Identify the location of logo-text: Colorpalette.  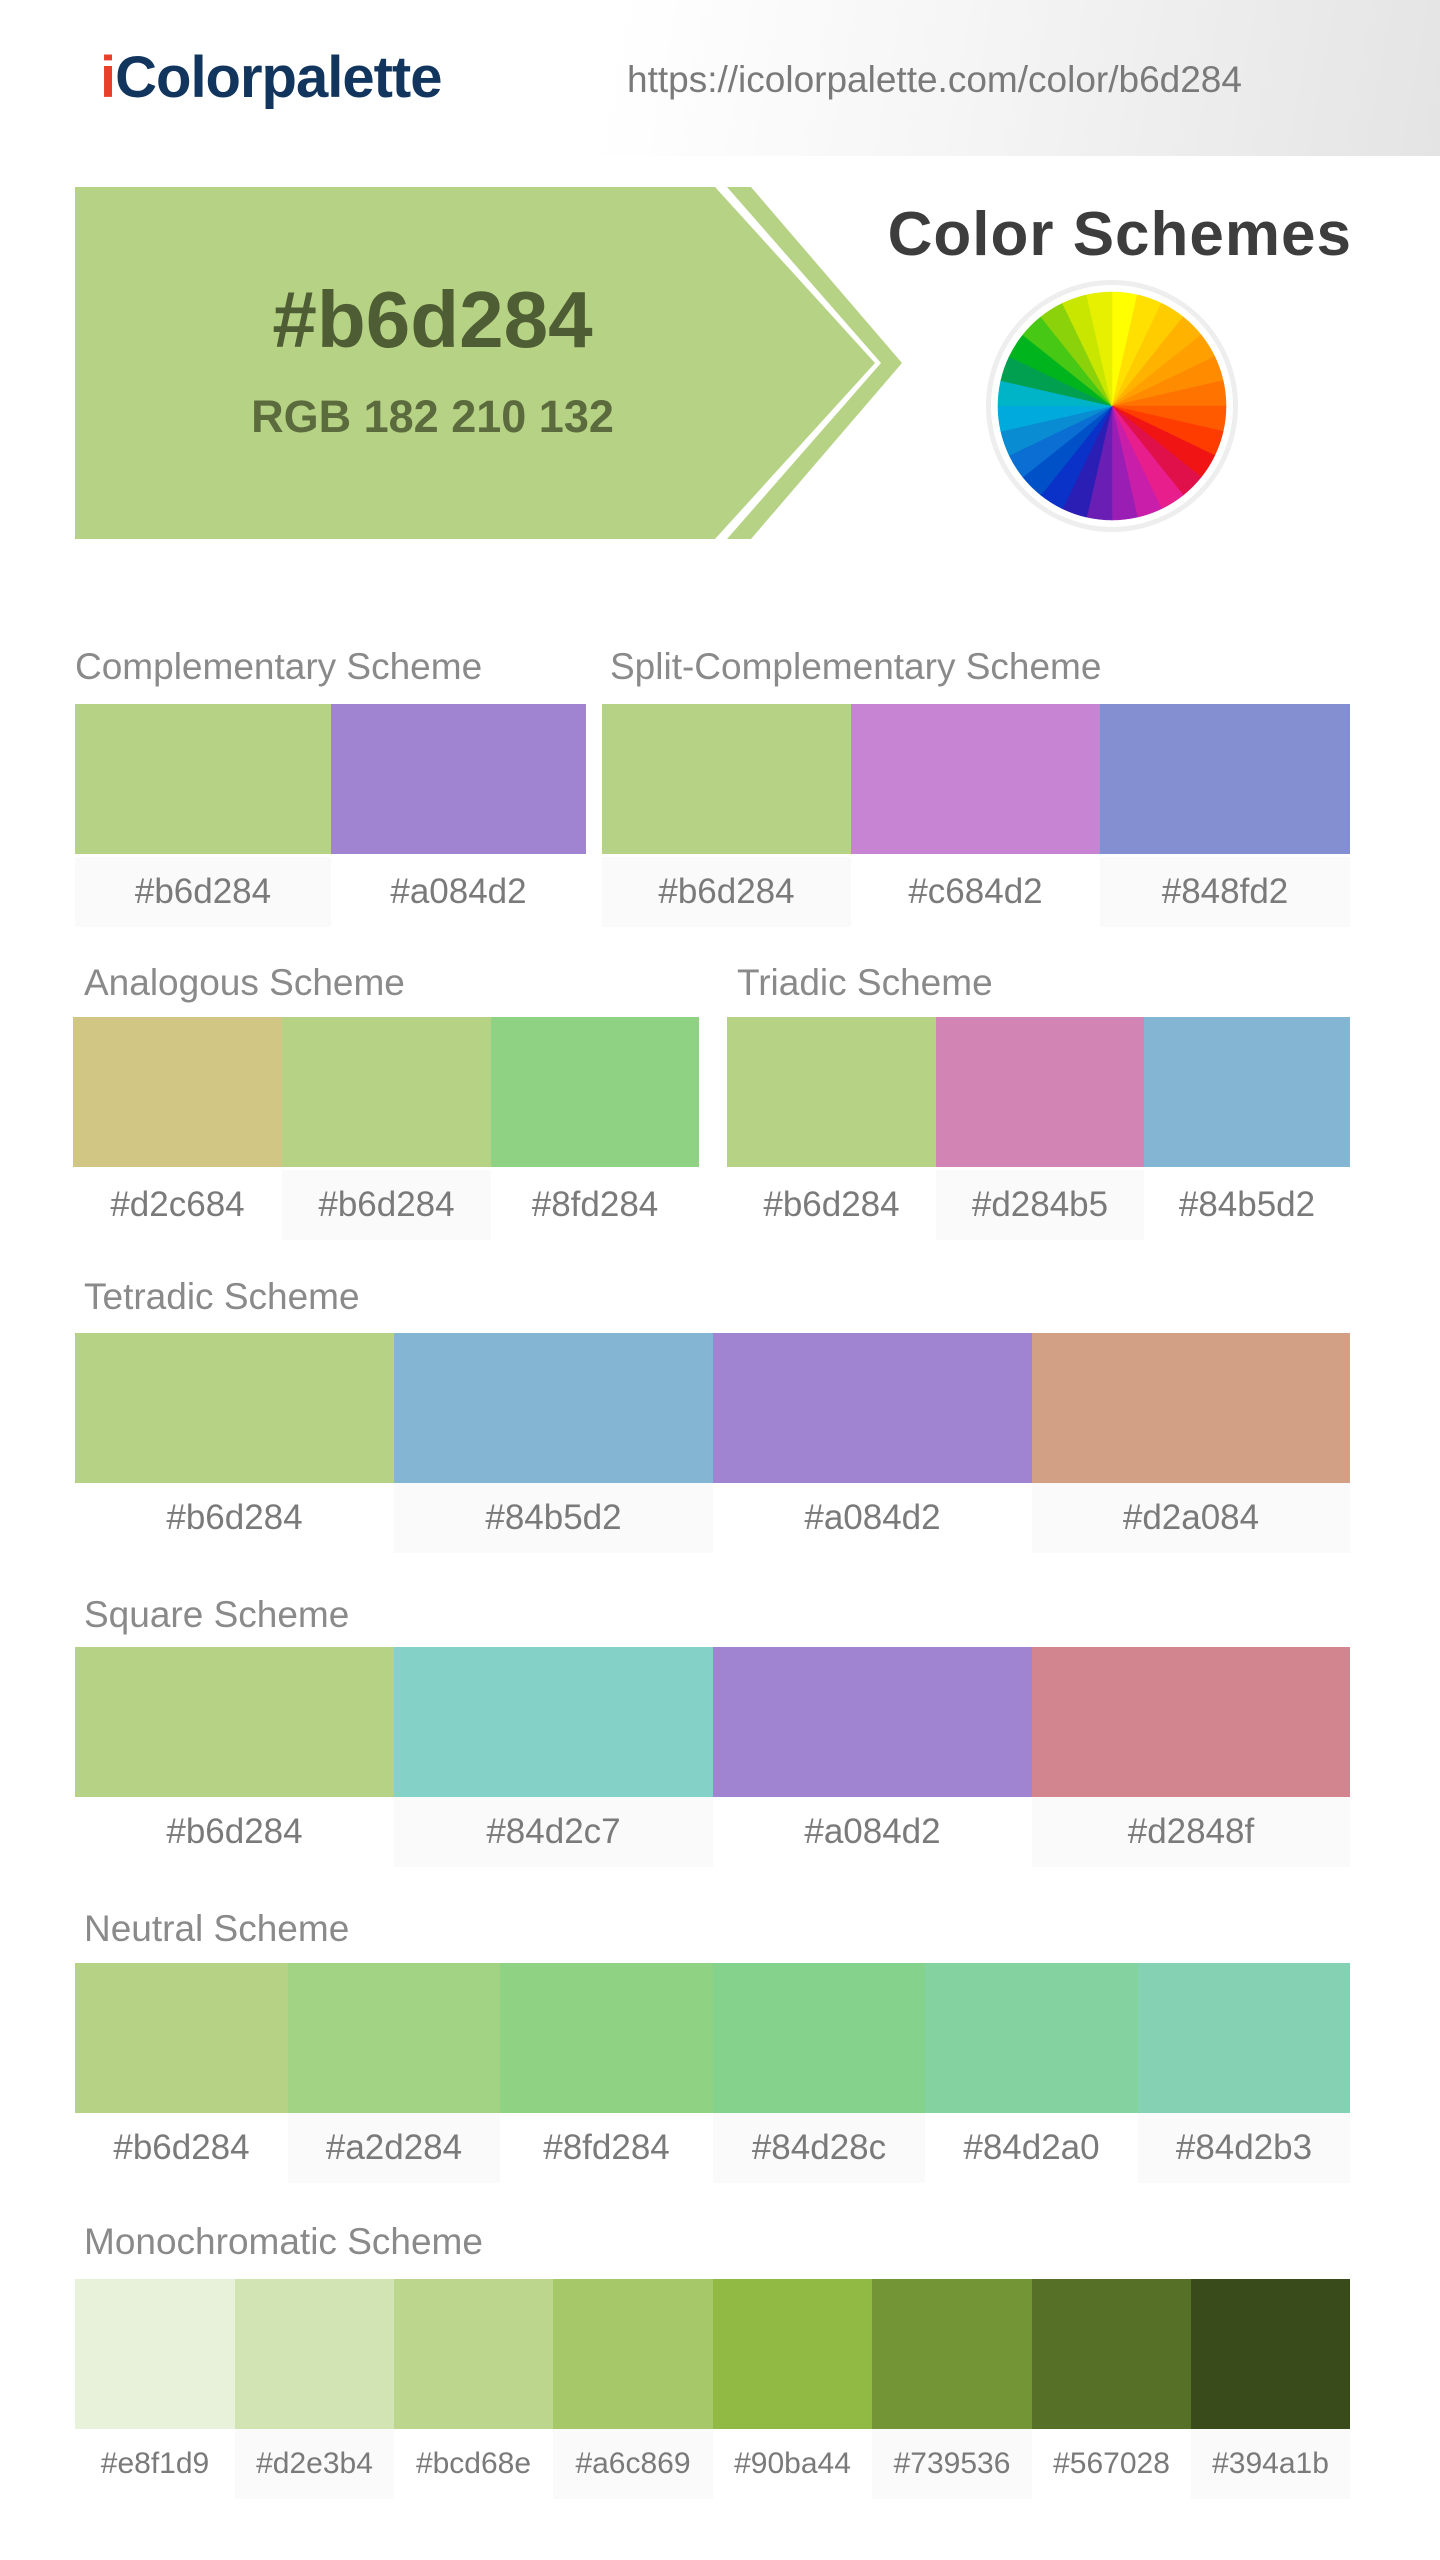
(278, 77).